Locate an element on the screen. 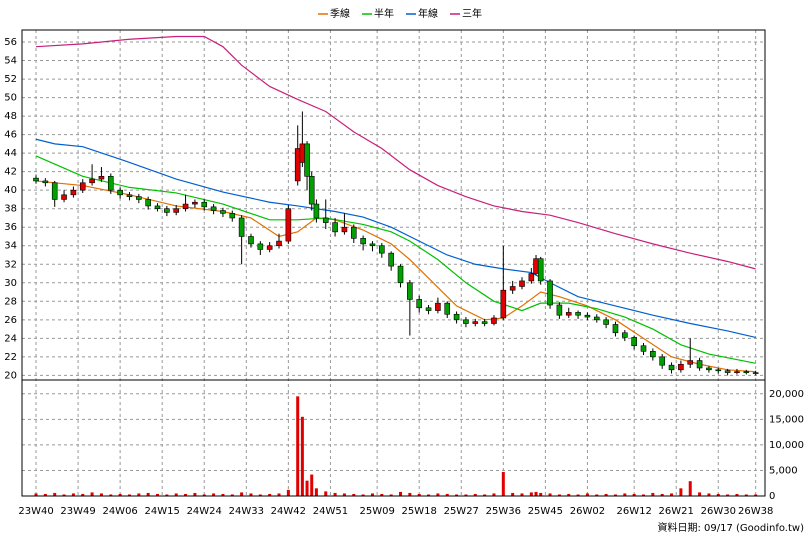 Image resolution: width=808 pixels, height=540 pixels. y-tick-label: 50 is located at coordinates (10, 98).